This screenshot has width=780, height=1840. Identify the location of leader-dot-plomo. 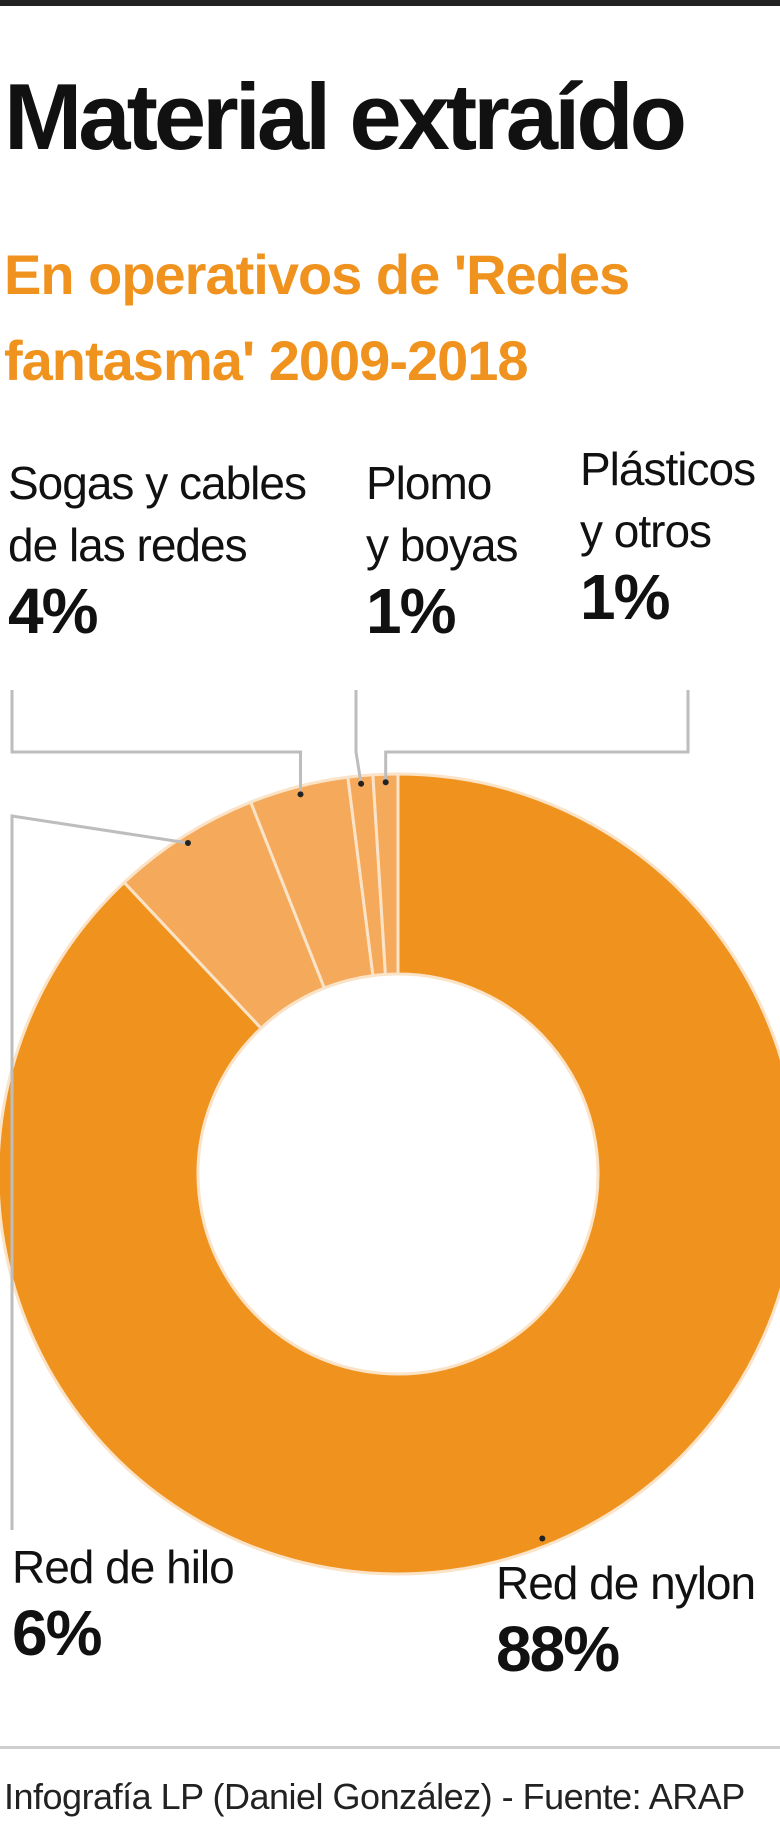
(361, 783).